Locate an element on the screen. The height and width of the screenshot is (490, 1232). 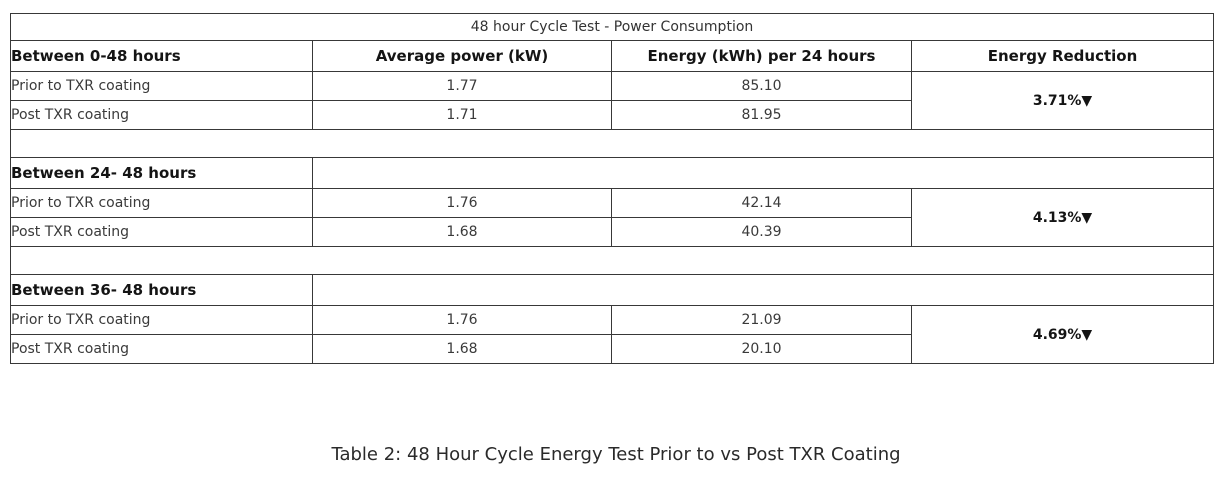
cell-energy: 42.14 is located at coordinates (761, 203).